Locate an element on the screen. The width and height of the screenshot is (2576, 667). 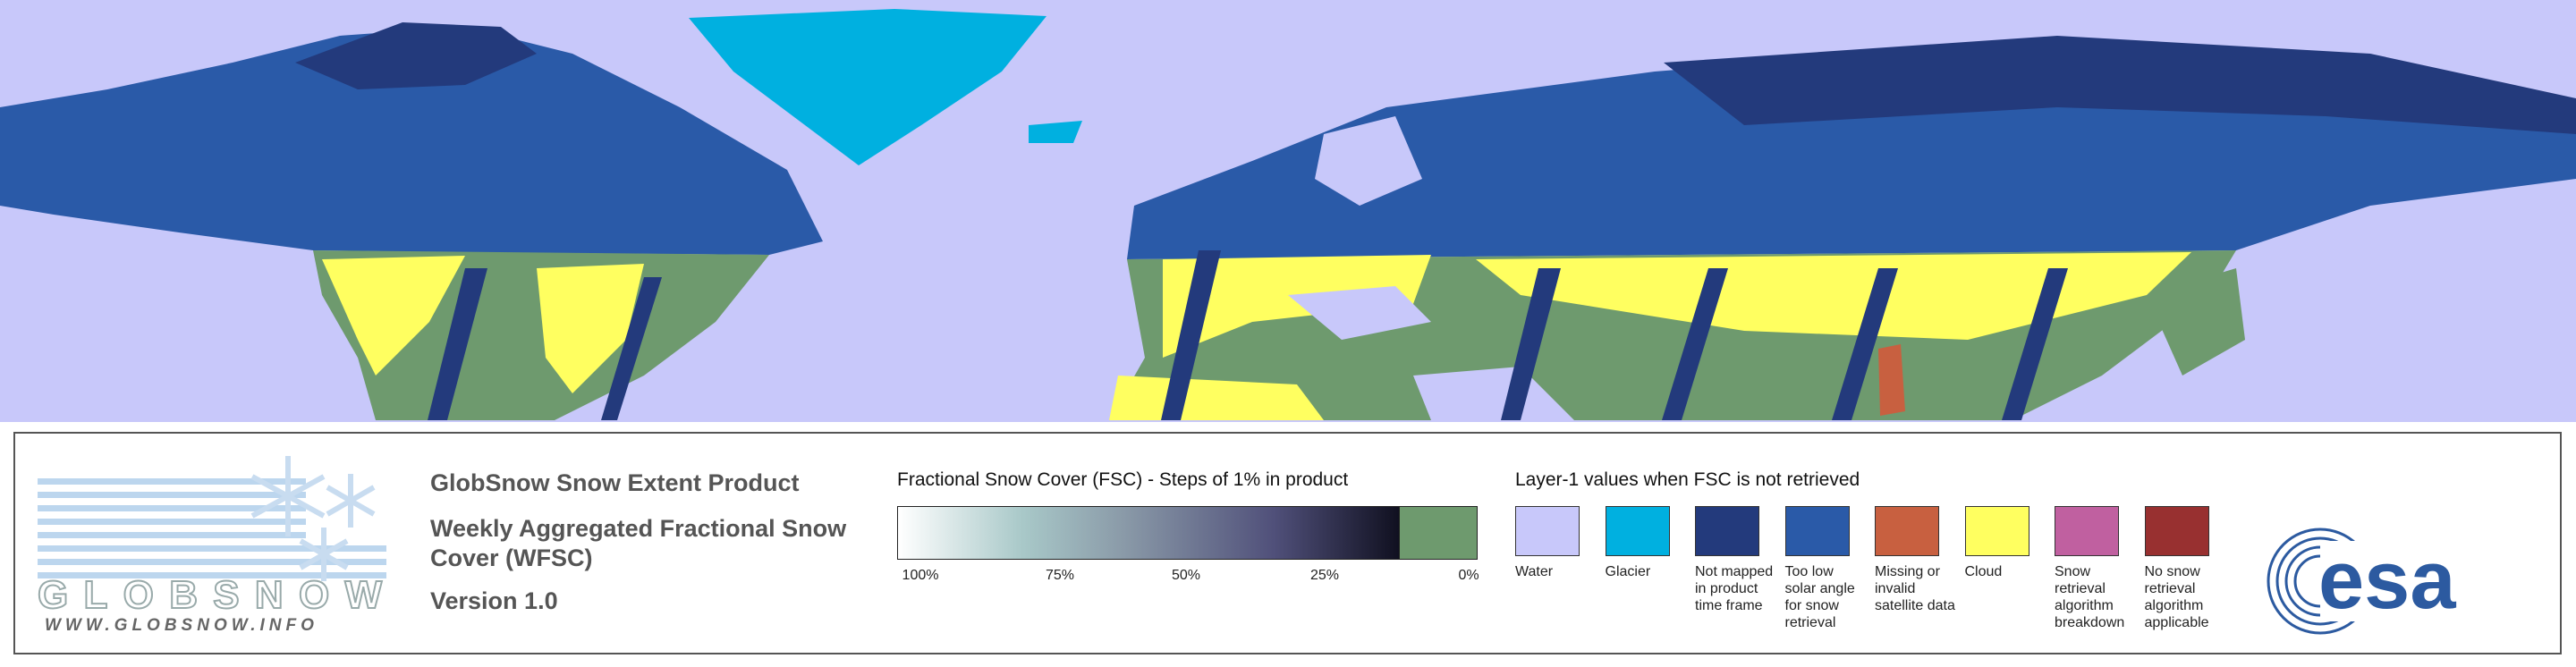
fsc-zero-swatch is located at coordinates (1439, 533).